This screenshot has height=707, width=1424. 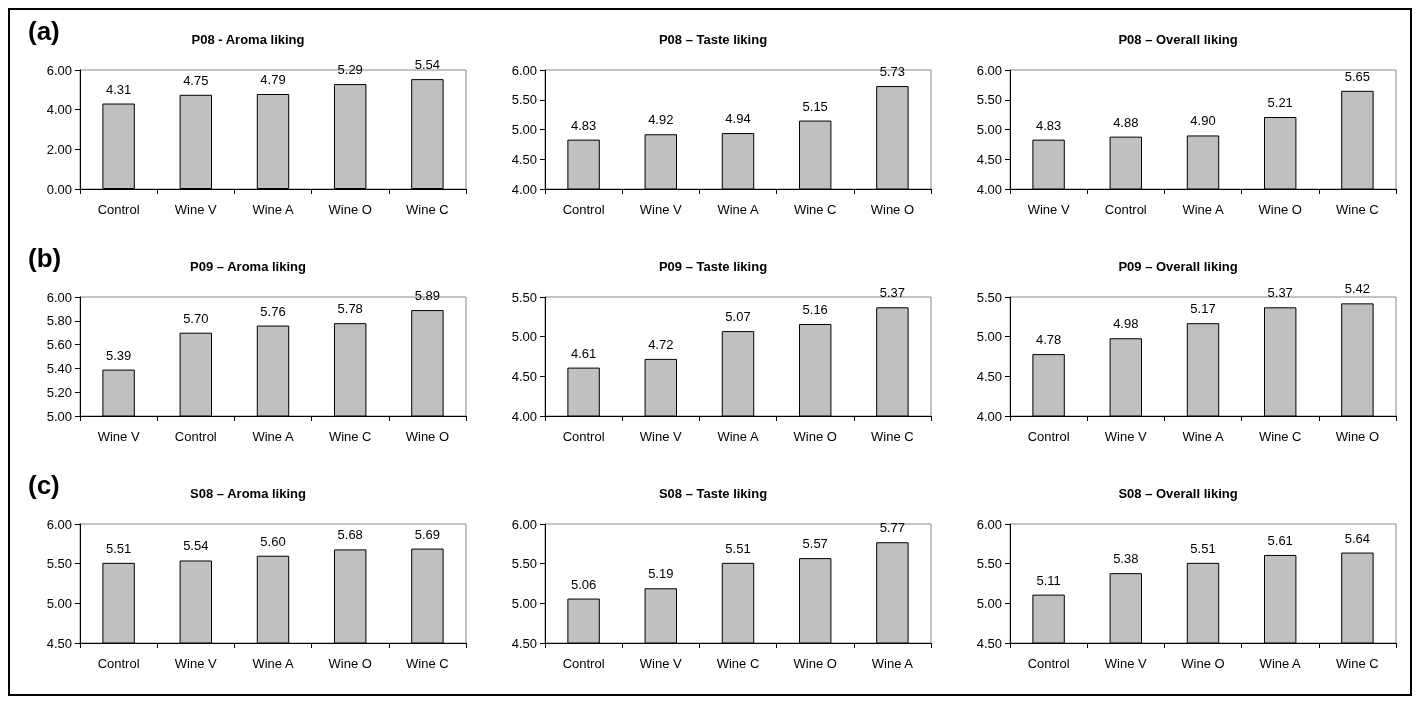 I want to click on data-label: 5.57, so click(x=815, y=544).